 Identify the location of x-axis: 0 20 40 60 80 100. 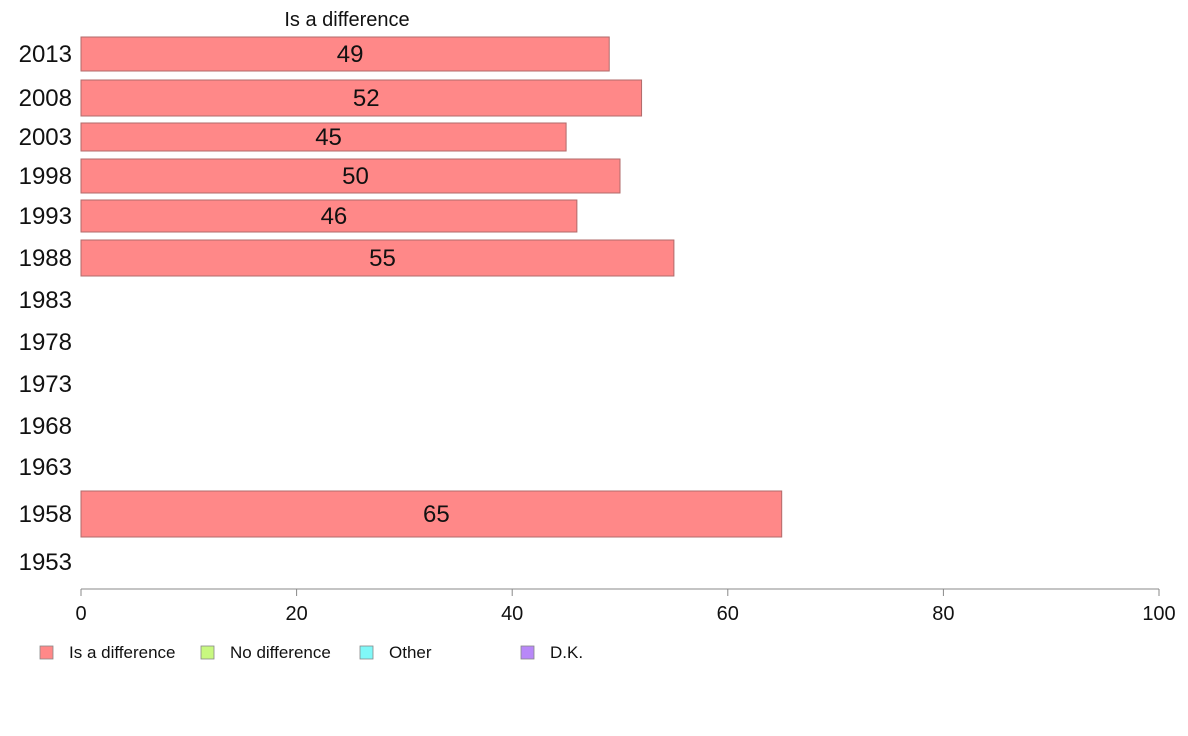
(625, 606).